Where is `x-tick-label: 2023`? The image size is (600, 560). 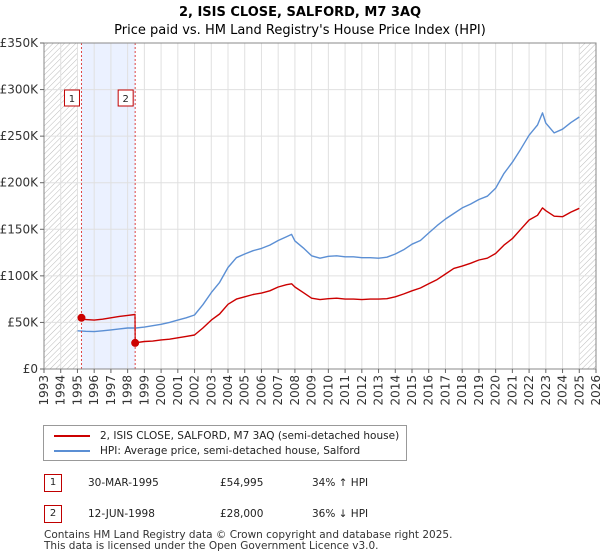
x-tick-label: 2023 is located at coordinates (546, 390).